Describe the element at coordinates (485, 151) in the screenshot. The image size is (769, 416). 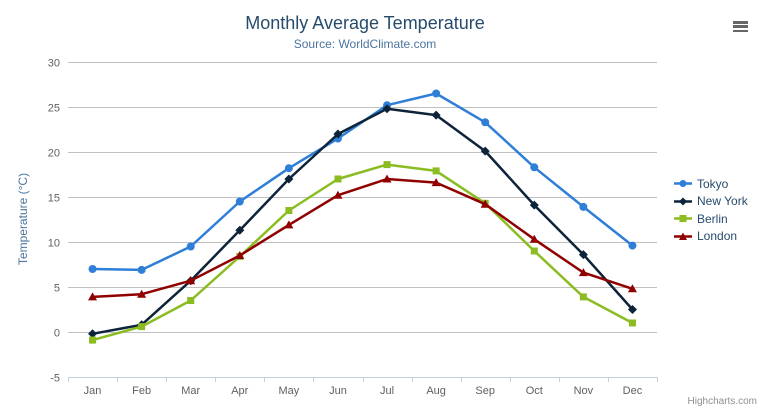
I see `point-new-york-sep` at that location.